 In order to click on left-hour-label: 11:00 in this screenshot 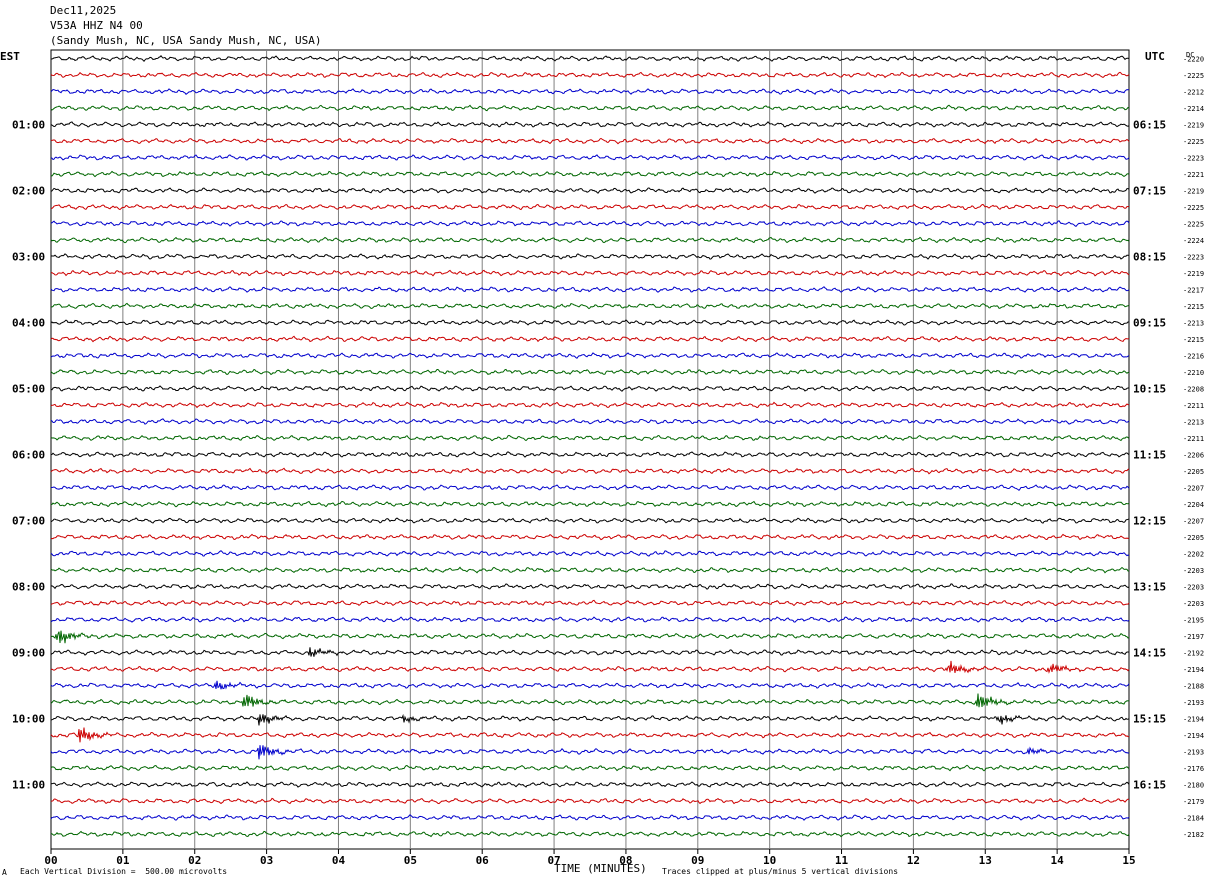, I will do `click(28, 785)`.